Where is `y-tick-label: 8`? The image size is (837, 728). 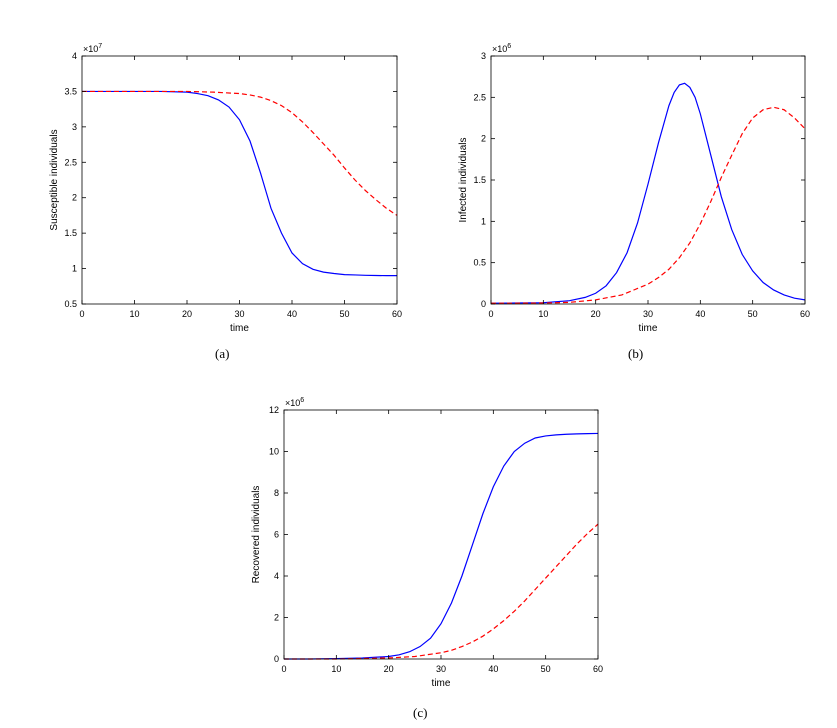 y-tick-label: 8 is located at coordinates (276, 493).